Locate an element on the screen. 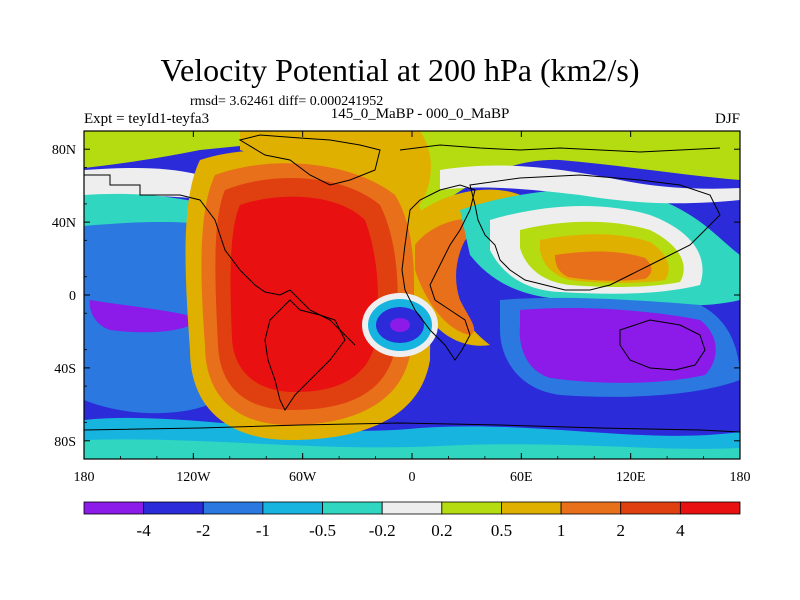  x-tick-label: 60E is located at coordinates (521, 477).